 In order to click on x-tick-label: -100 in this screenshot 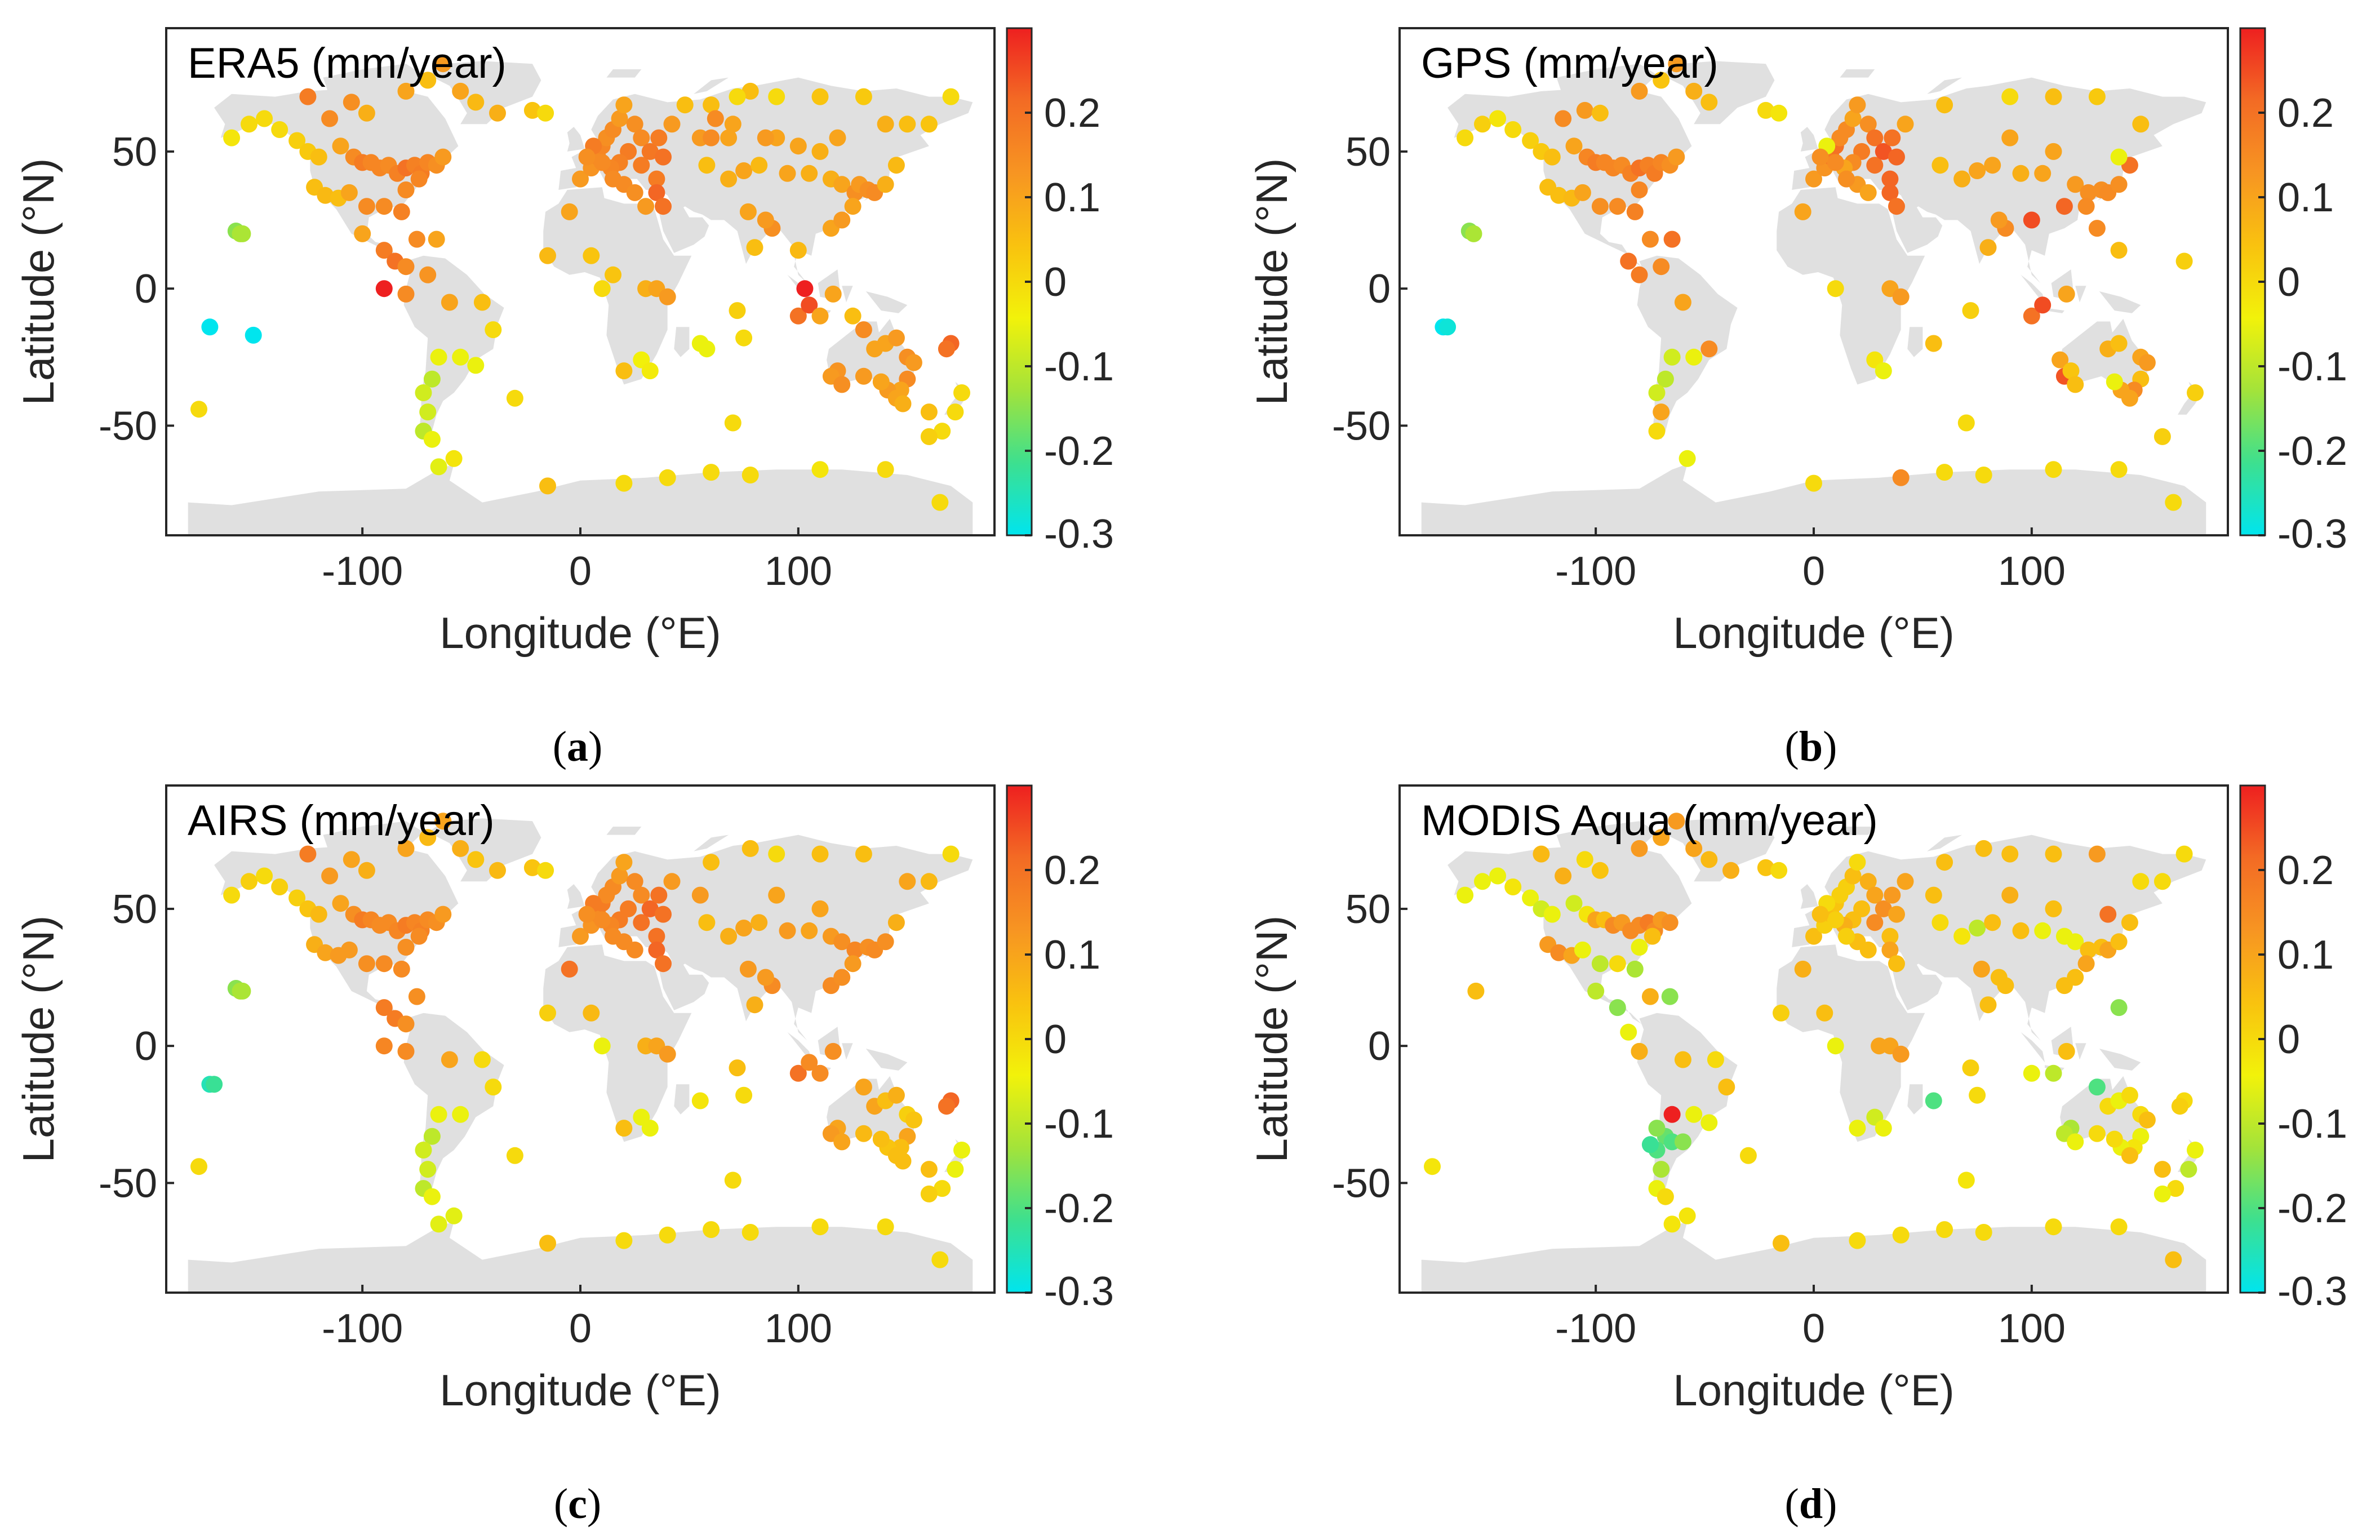, I will do `click(1595, 571)`.